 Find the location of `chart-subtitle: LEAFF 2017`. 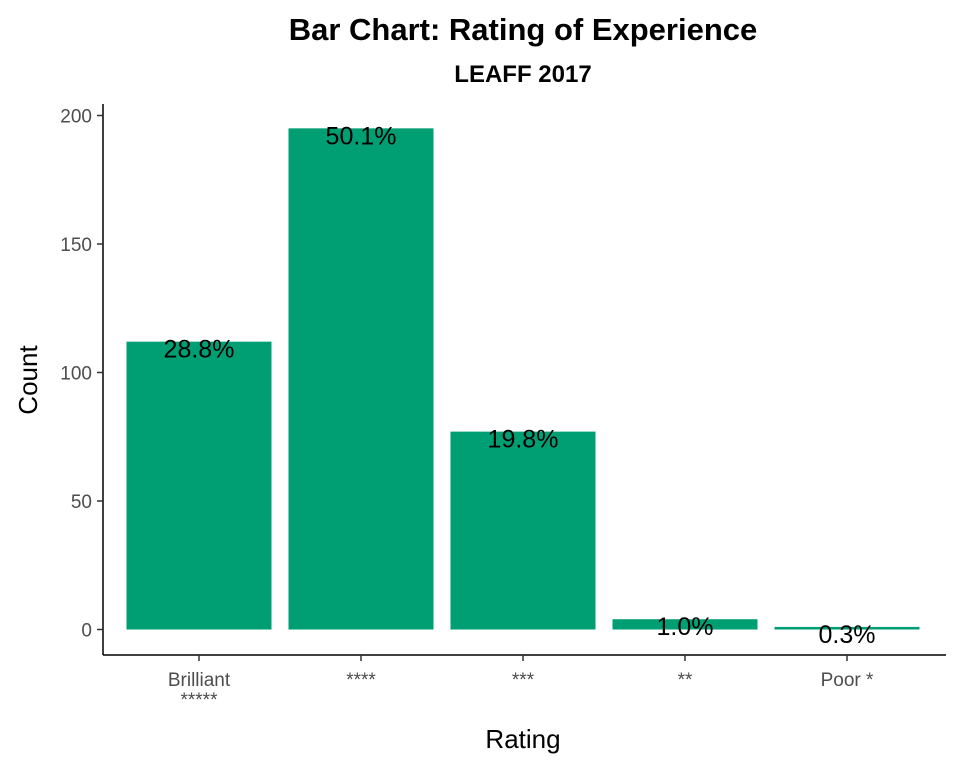

chart-subtitle: LEAFF 2017 is located at coordinates (522, 74).